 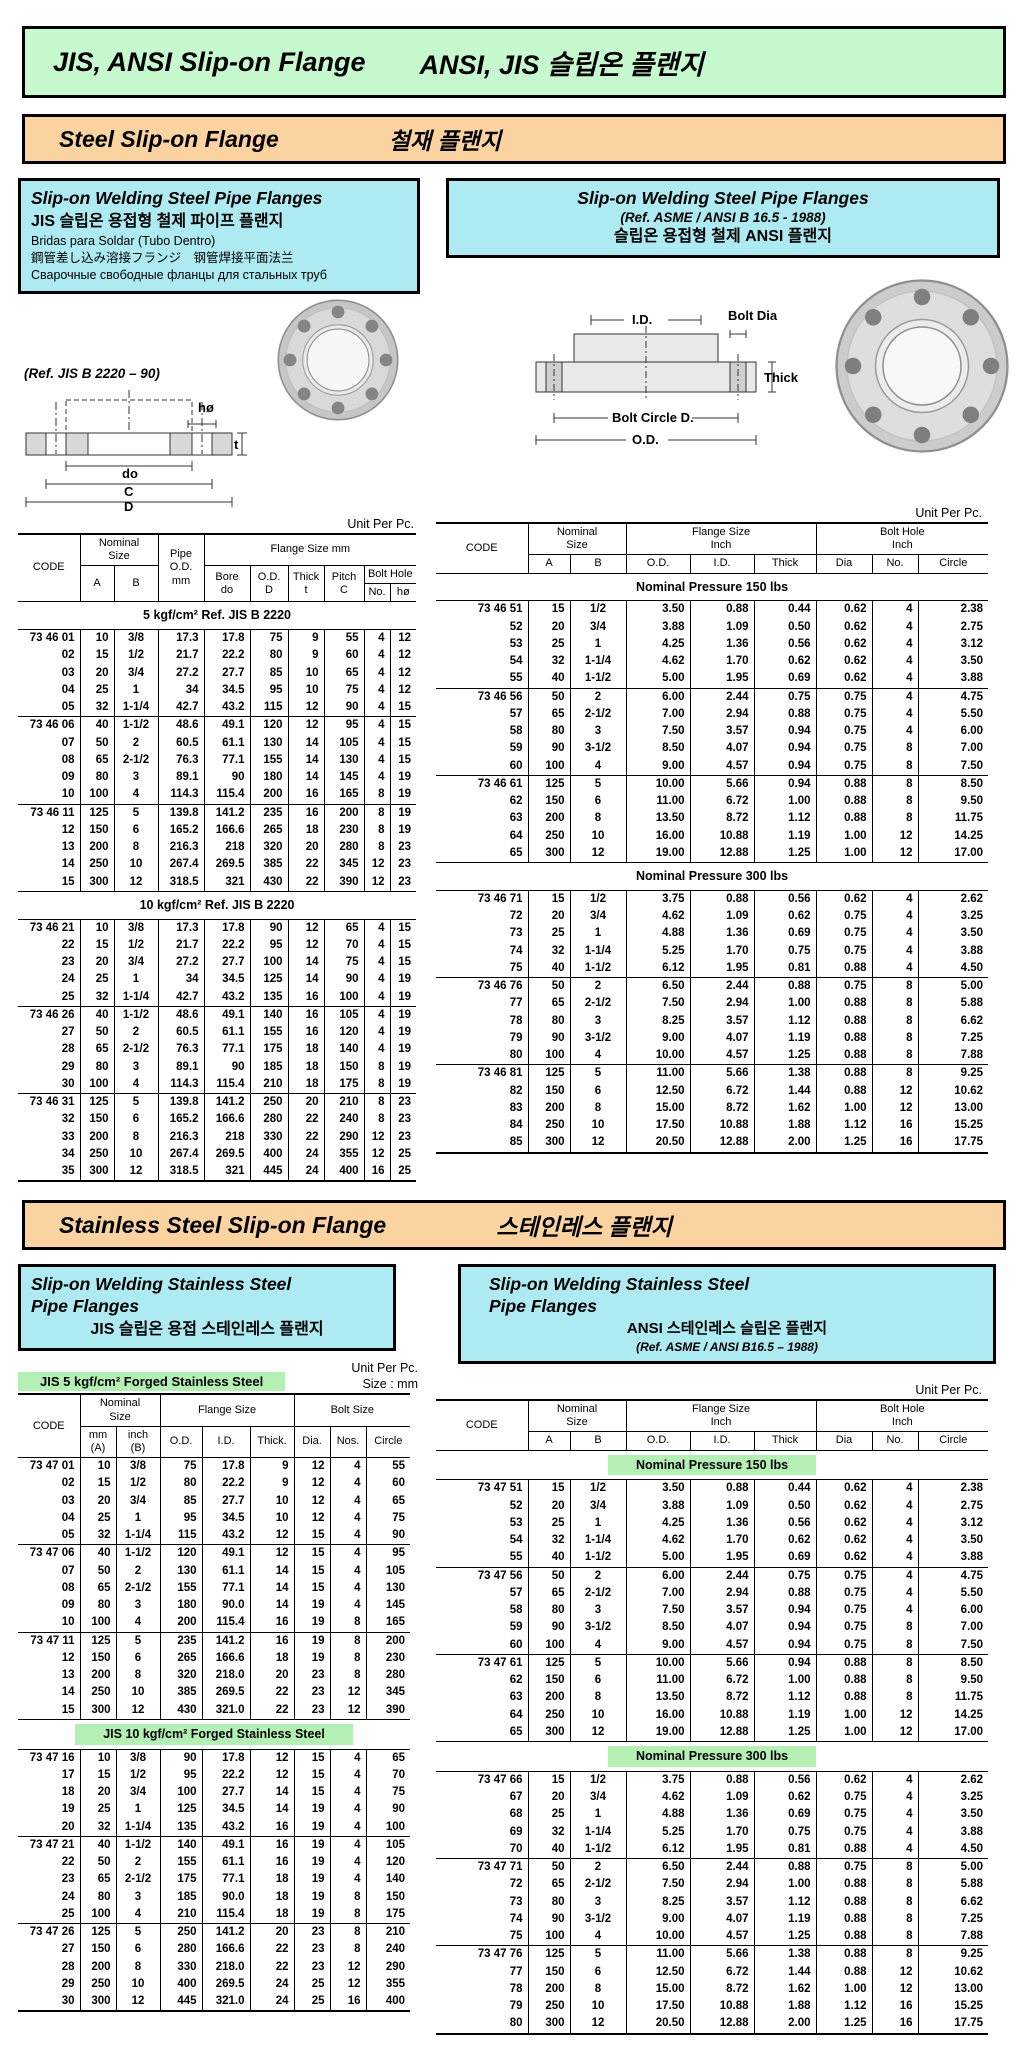 I want to click on table-row: 79 250 10 17.50 10.88 1.88 1.12 16 15.25, so click(x=712, y=2007).